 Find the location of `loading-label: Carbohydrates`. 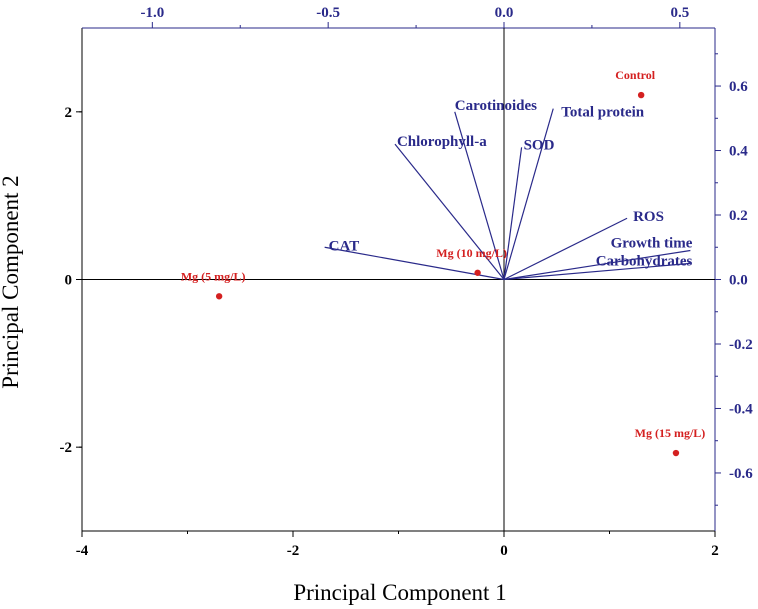

loading-label: Carbohydrates is located at coordinates (644, 261).